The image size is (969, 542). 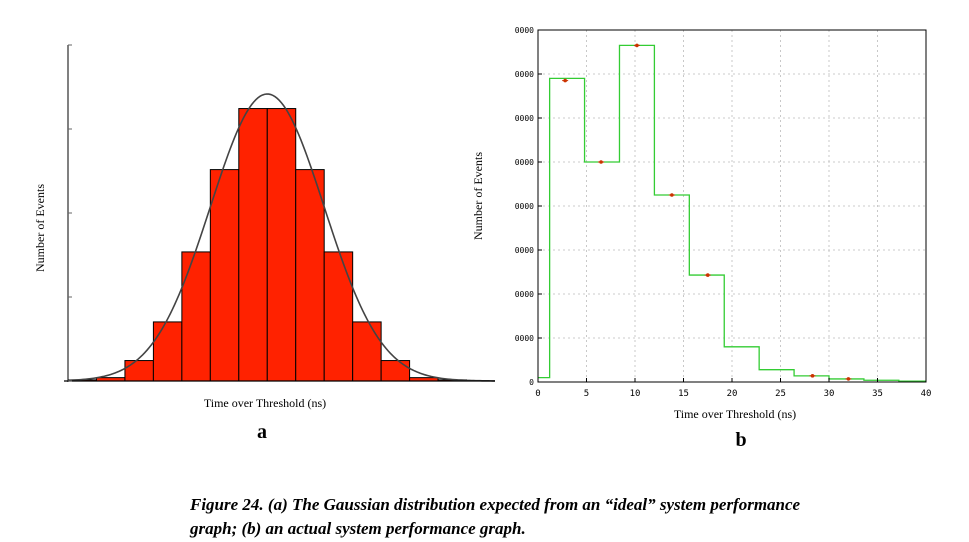 I want to click on panel-b-x-tick-labels: 0 5 10 15 20 25 30 35 40, so click(x=733, y=388).